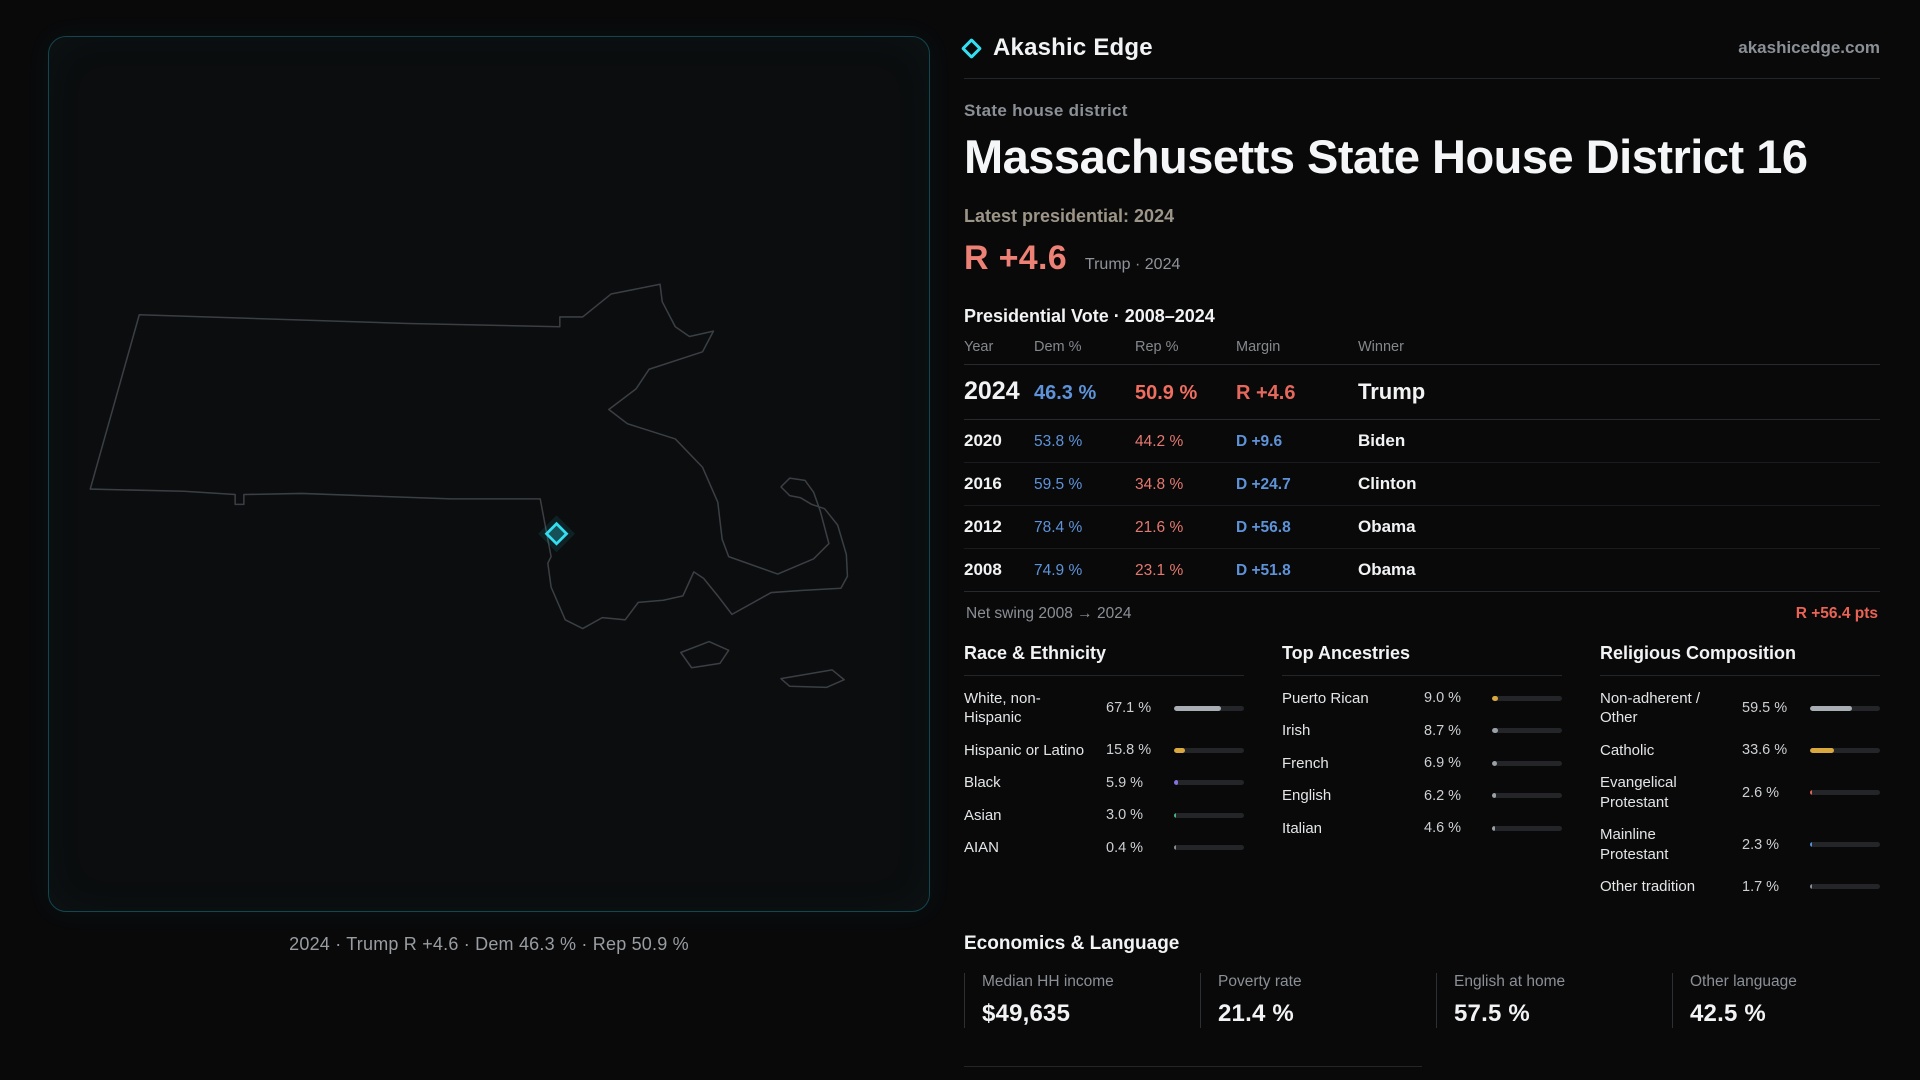  Describe the element at coordinates (1387, 569) in the screenshot. I see `winner-cell: Obama` at that location.